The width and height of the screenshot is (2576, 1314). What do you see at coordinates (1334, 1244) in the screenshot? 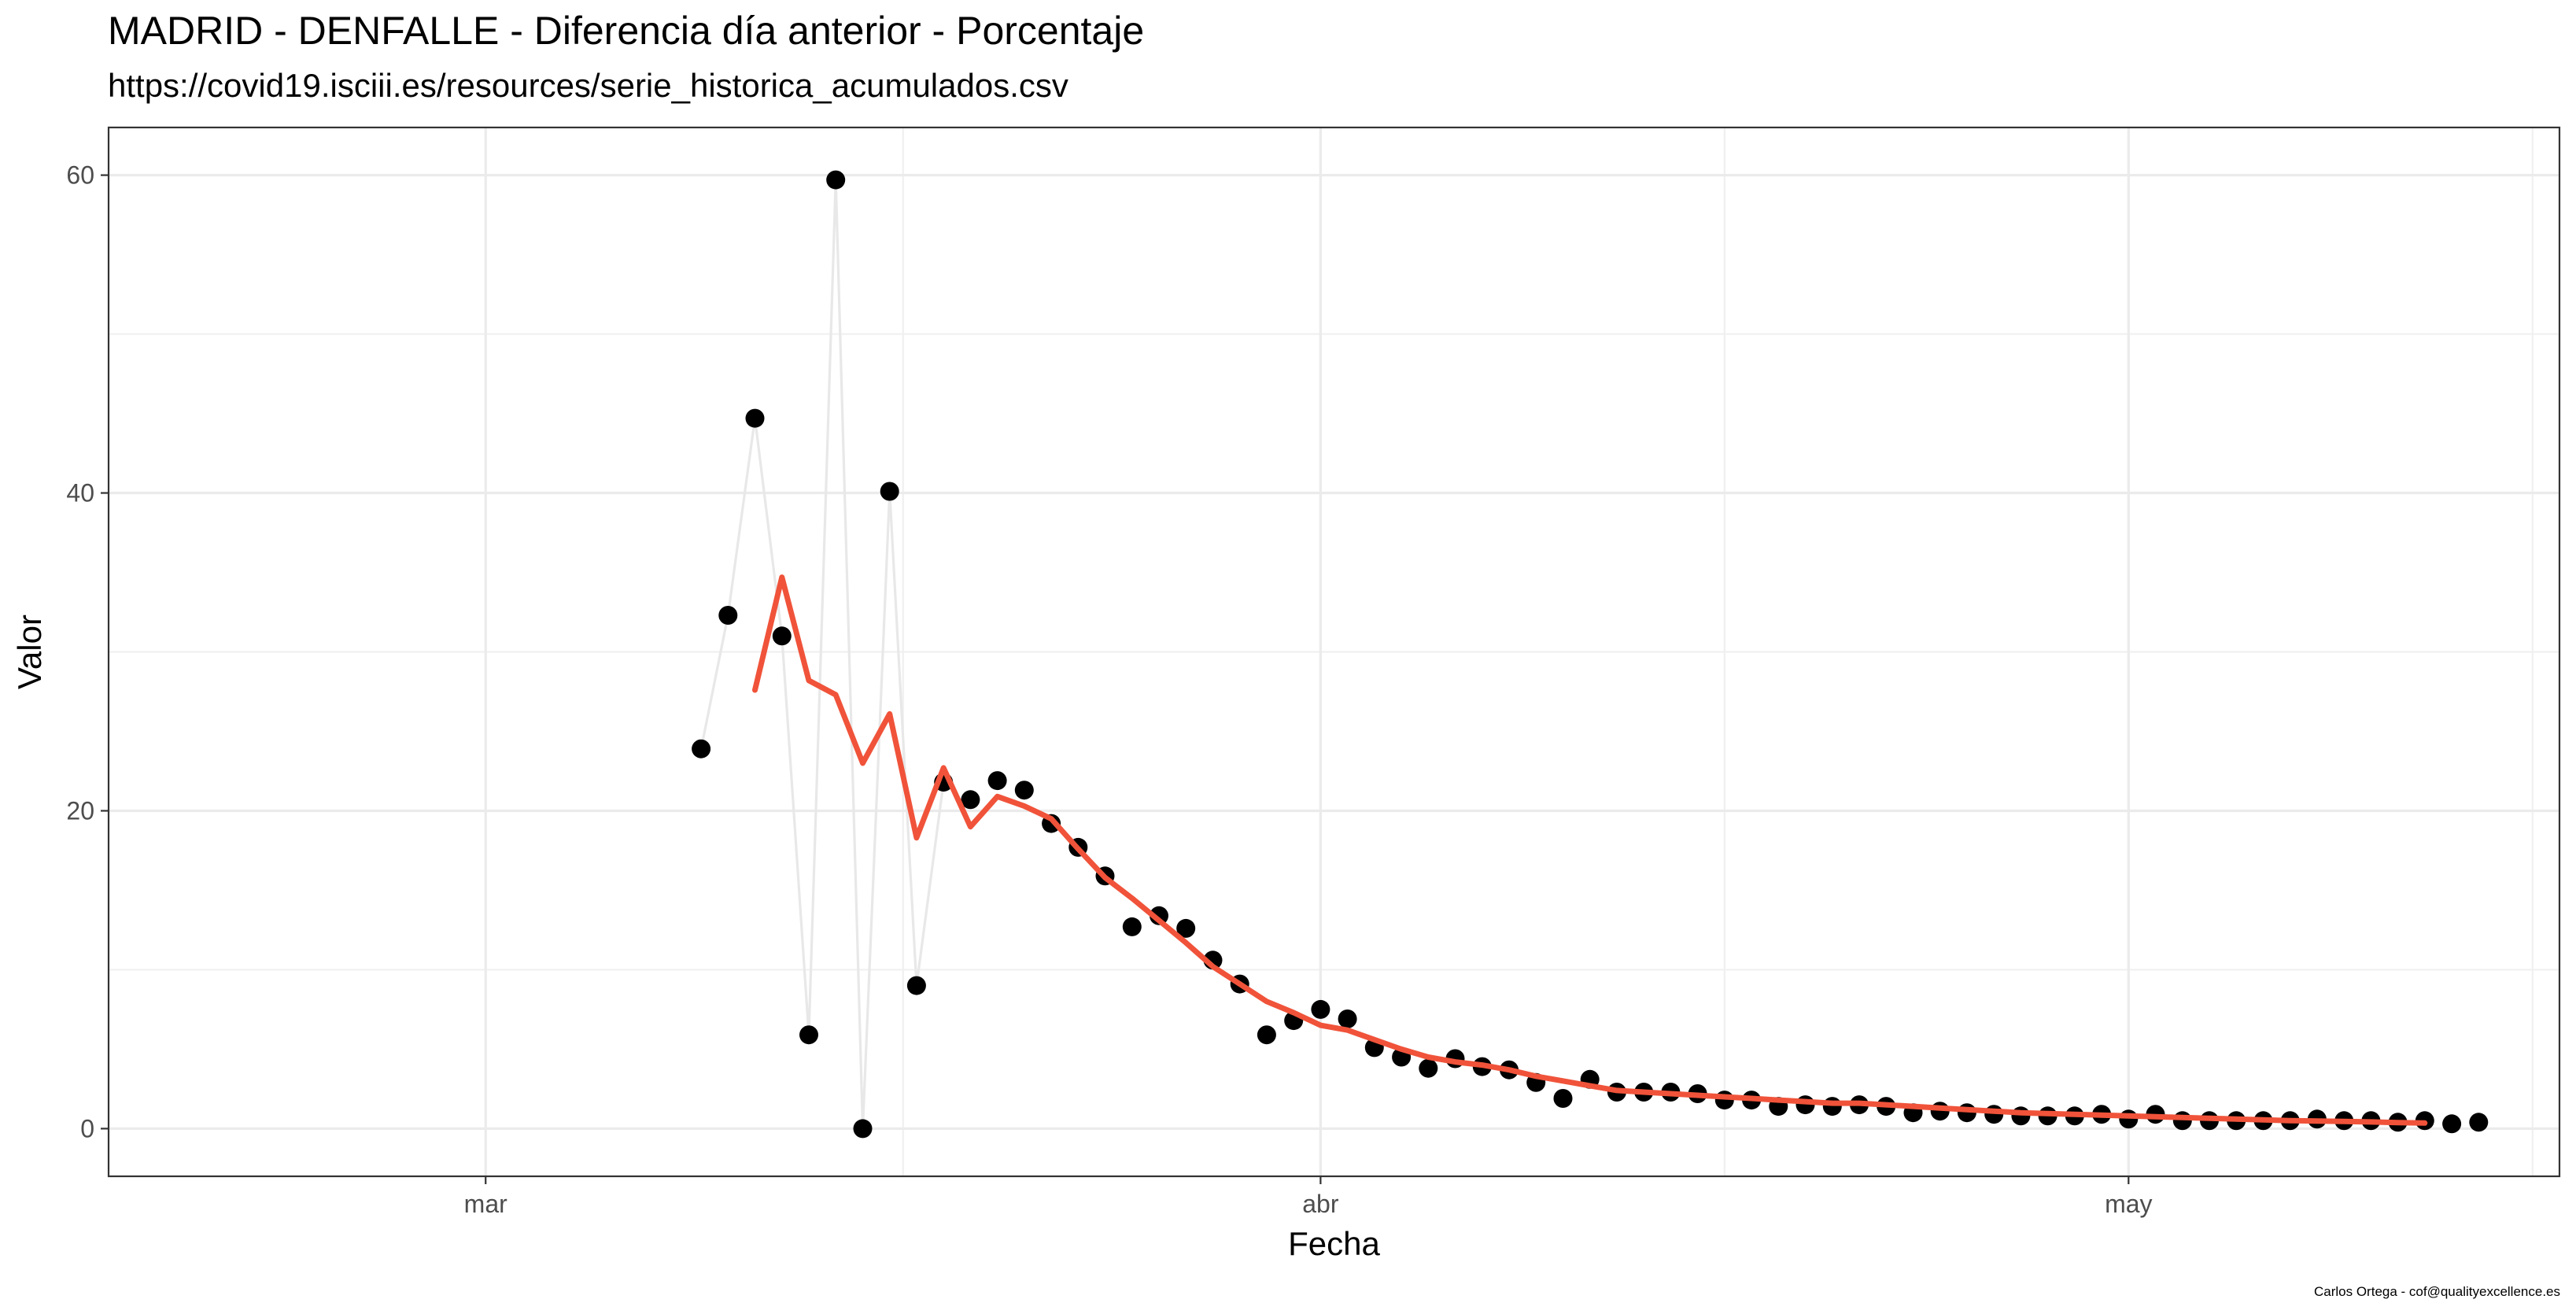
I see `x-axis-title: Fecha` at bounding box center [1334, 1244].